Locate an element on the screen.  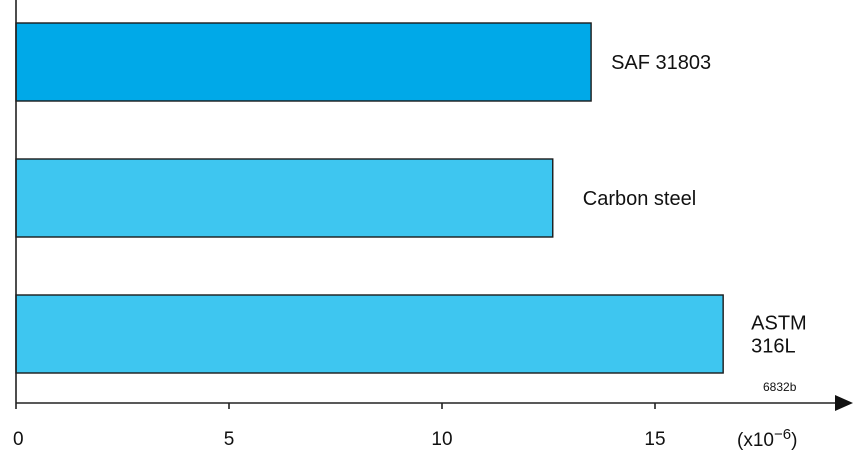
figure-code-annotation: 6832b is located at coordinates (780, 387).